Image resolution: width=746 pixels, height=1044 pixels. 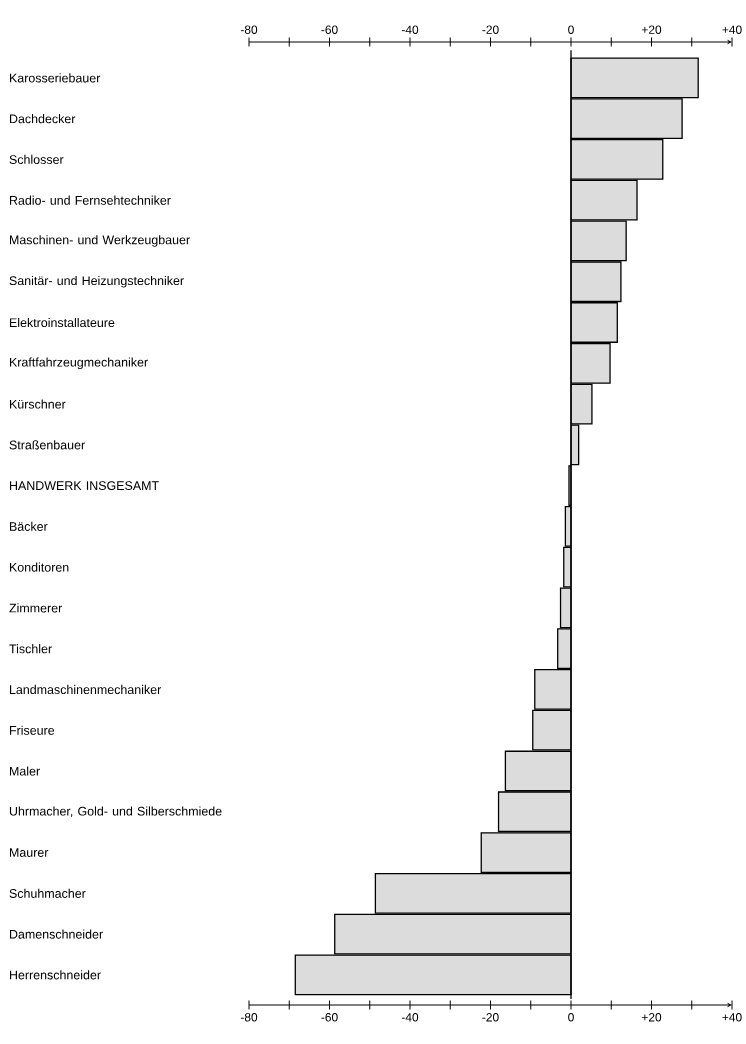 I want to click on y-tick-label: Schuhmacher, so click(x=47, y=893).